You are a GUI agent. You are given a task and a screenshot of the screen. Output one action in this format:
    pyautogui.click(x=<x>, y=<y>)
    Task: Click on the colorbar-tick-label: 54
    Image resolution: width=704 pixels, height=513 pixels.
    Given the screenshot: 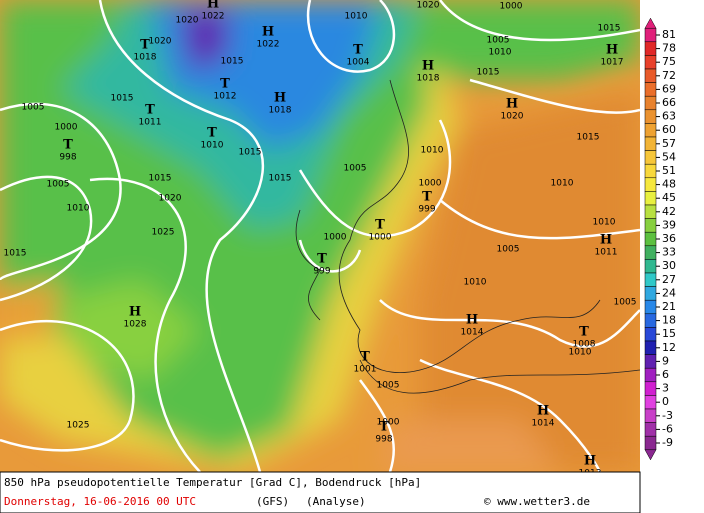 What is the action you would take?
    pyautogui.click(x=669, y=156)
    